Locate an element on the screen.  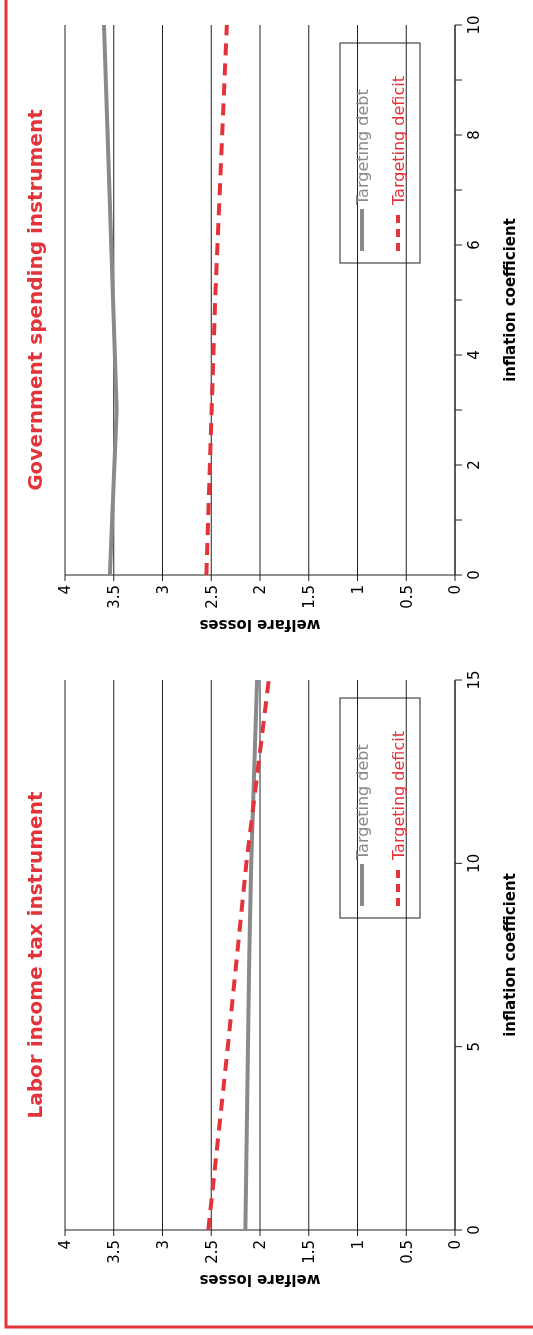
text: Labor income tax instrument is located at coordinates (35, 955).